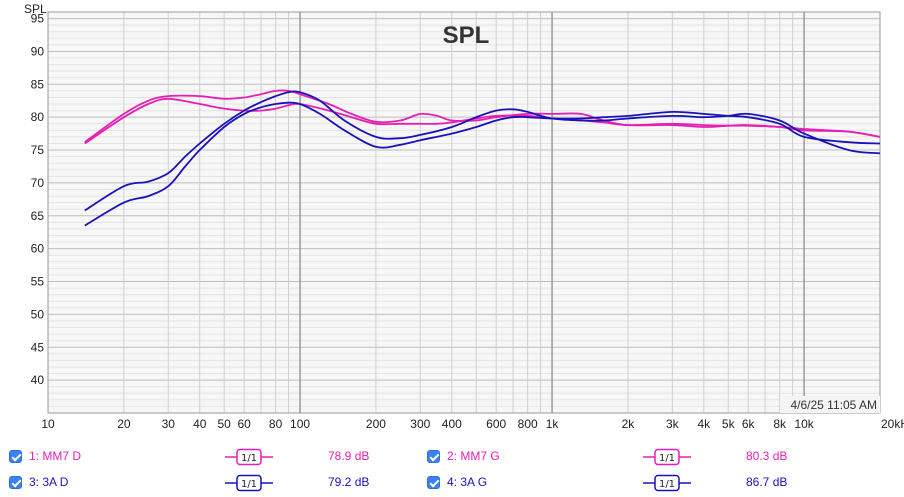  Describe the element at coordinates (48, 424) in the screenshot. I see `x-tick-label: 10` at that location.